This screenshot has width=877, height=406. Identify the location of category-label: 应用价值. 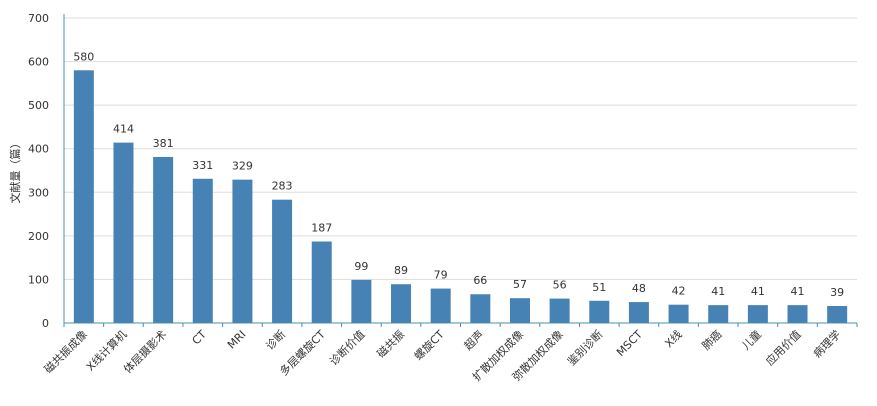
(783, 347).